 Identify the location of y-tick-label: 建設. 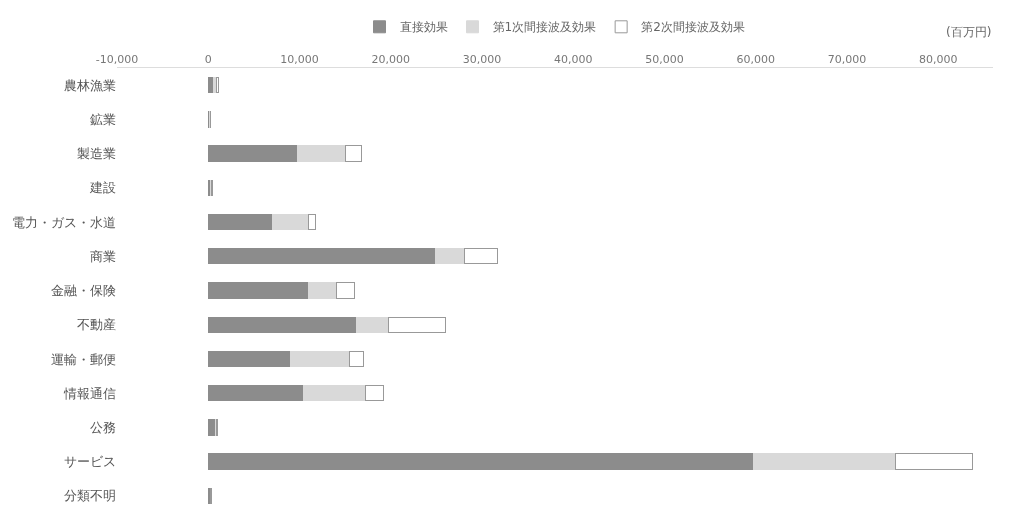
(102, 188).